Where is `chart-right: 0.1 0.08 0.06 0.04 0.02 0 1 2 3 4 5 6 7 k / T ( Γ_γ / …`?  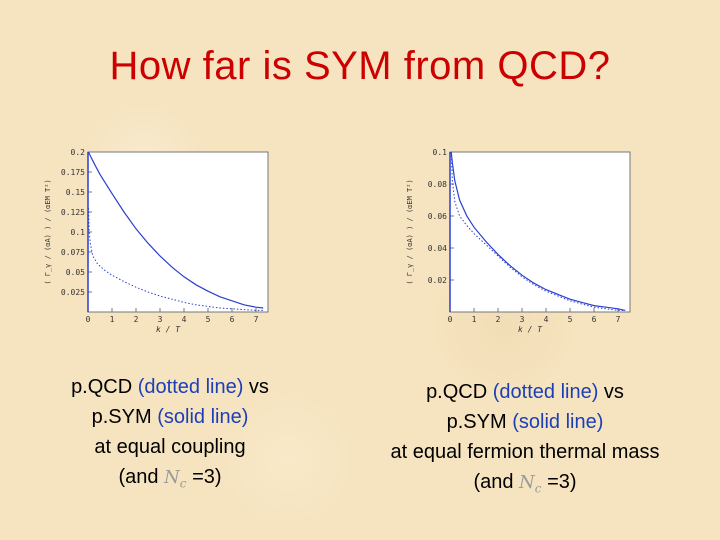
chart-right: 0.1 0.08 0.06 0.04 0.02 0 1 2 3 4 5 6 7 k / T ( Γ_γ / … is located at coordinates (518, 241).